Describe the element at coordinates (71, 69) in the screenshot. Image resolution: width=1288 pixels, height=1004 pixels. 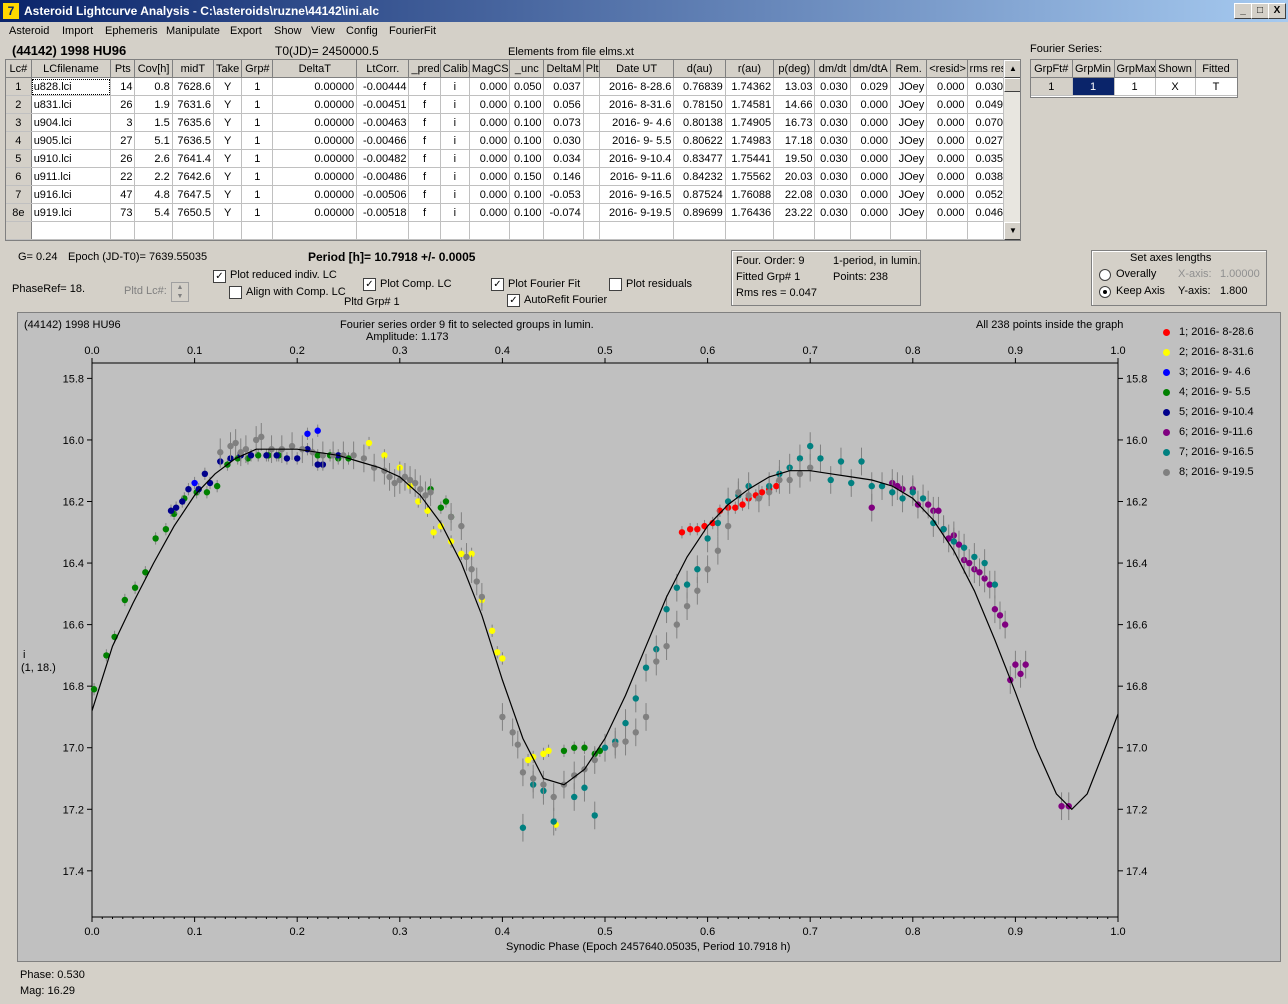
I see `lc-col-header: LCfilename` at that location.